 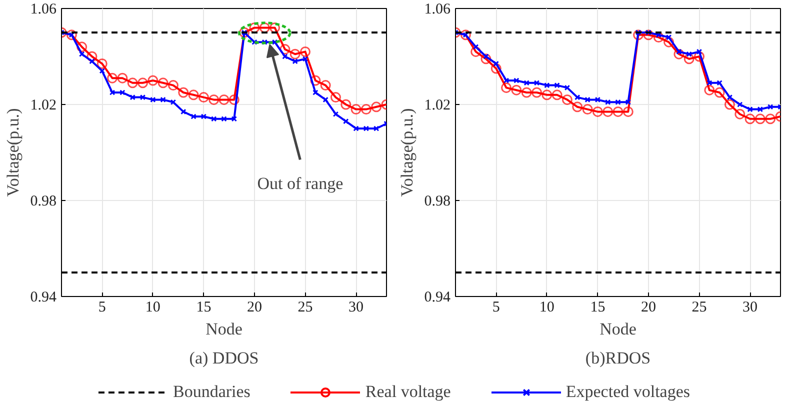 What do you see at coordinates (408, 392) in the screenshot?
I see `legend-label: Real voltage` at bounding box center [408, 392].